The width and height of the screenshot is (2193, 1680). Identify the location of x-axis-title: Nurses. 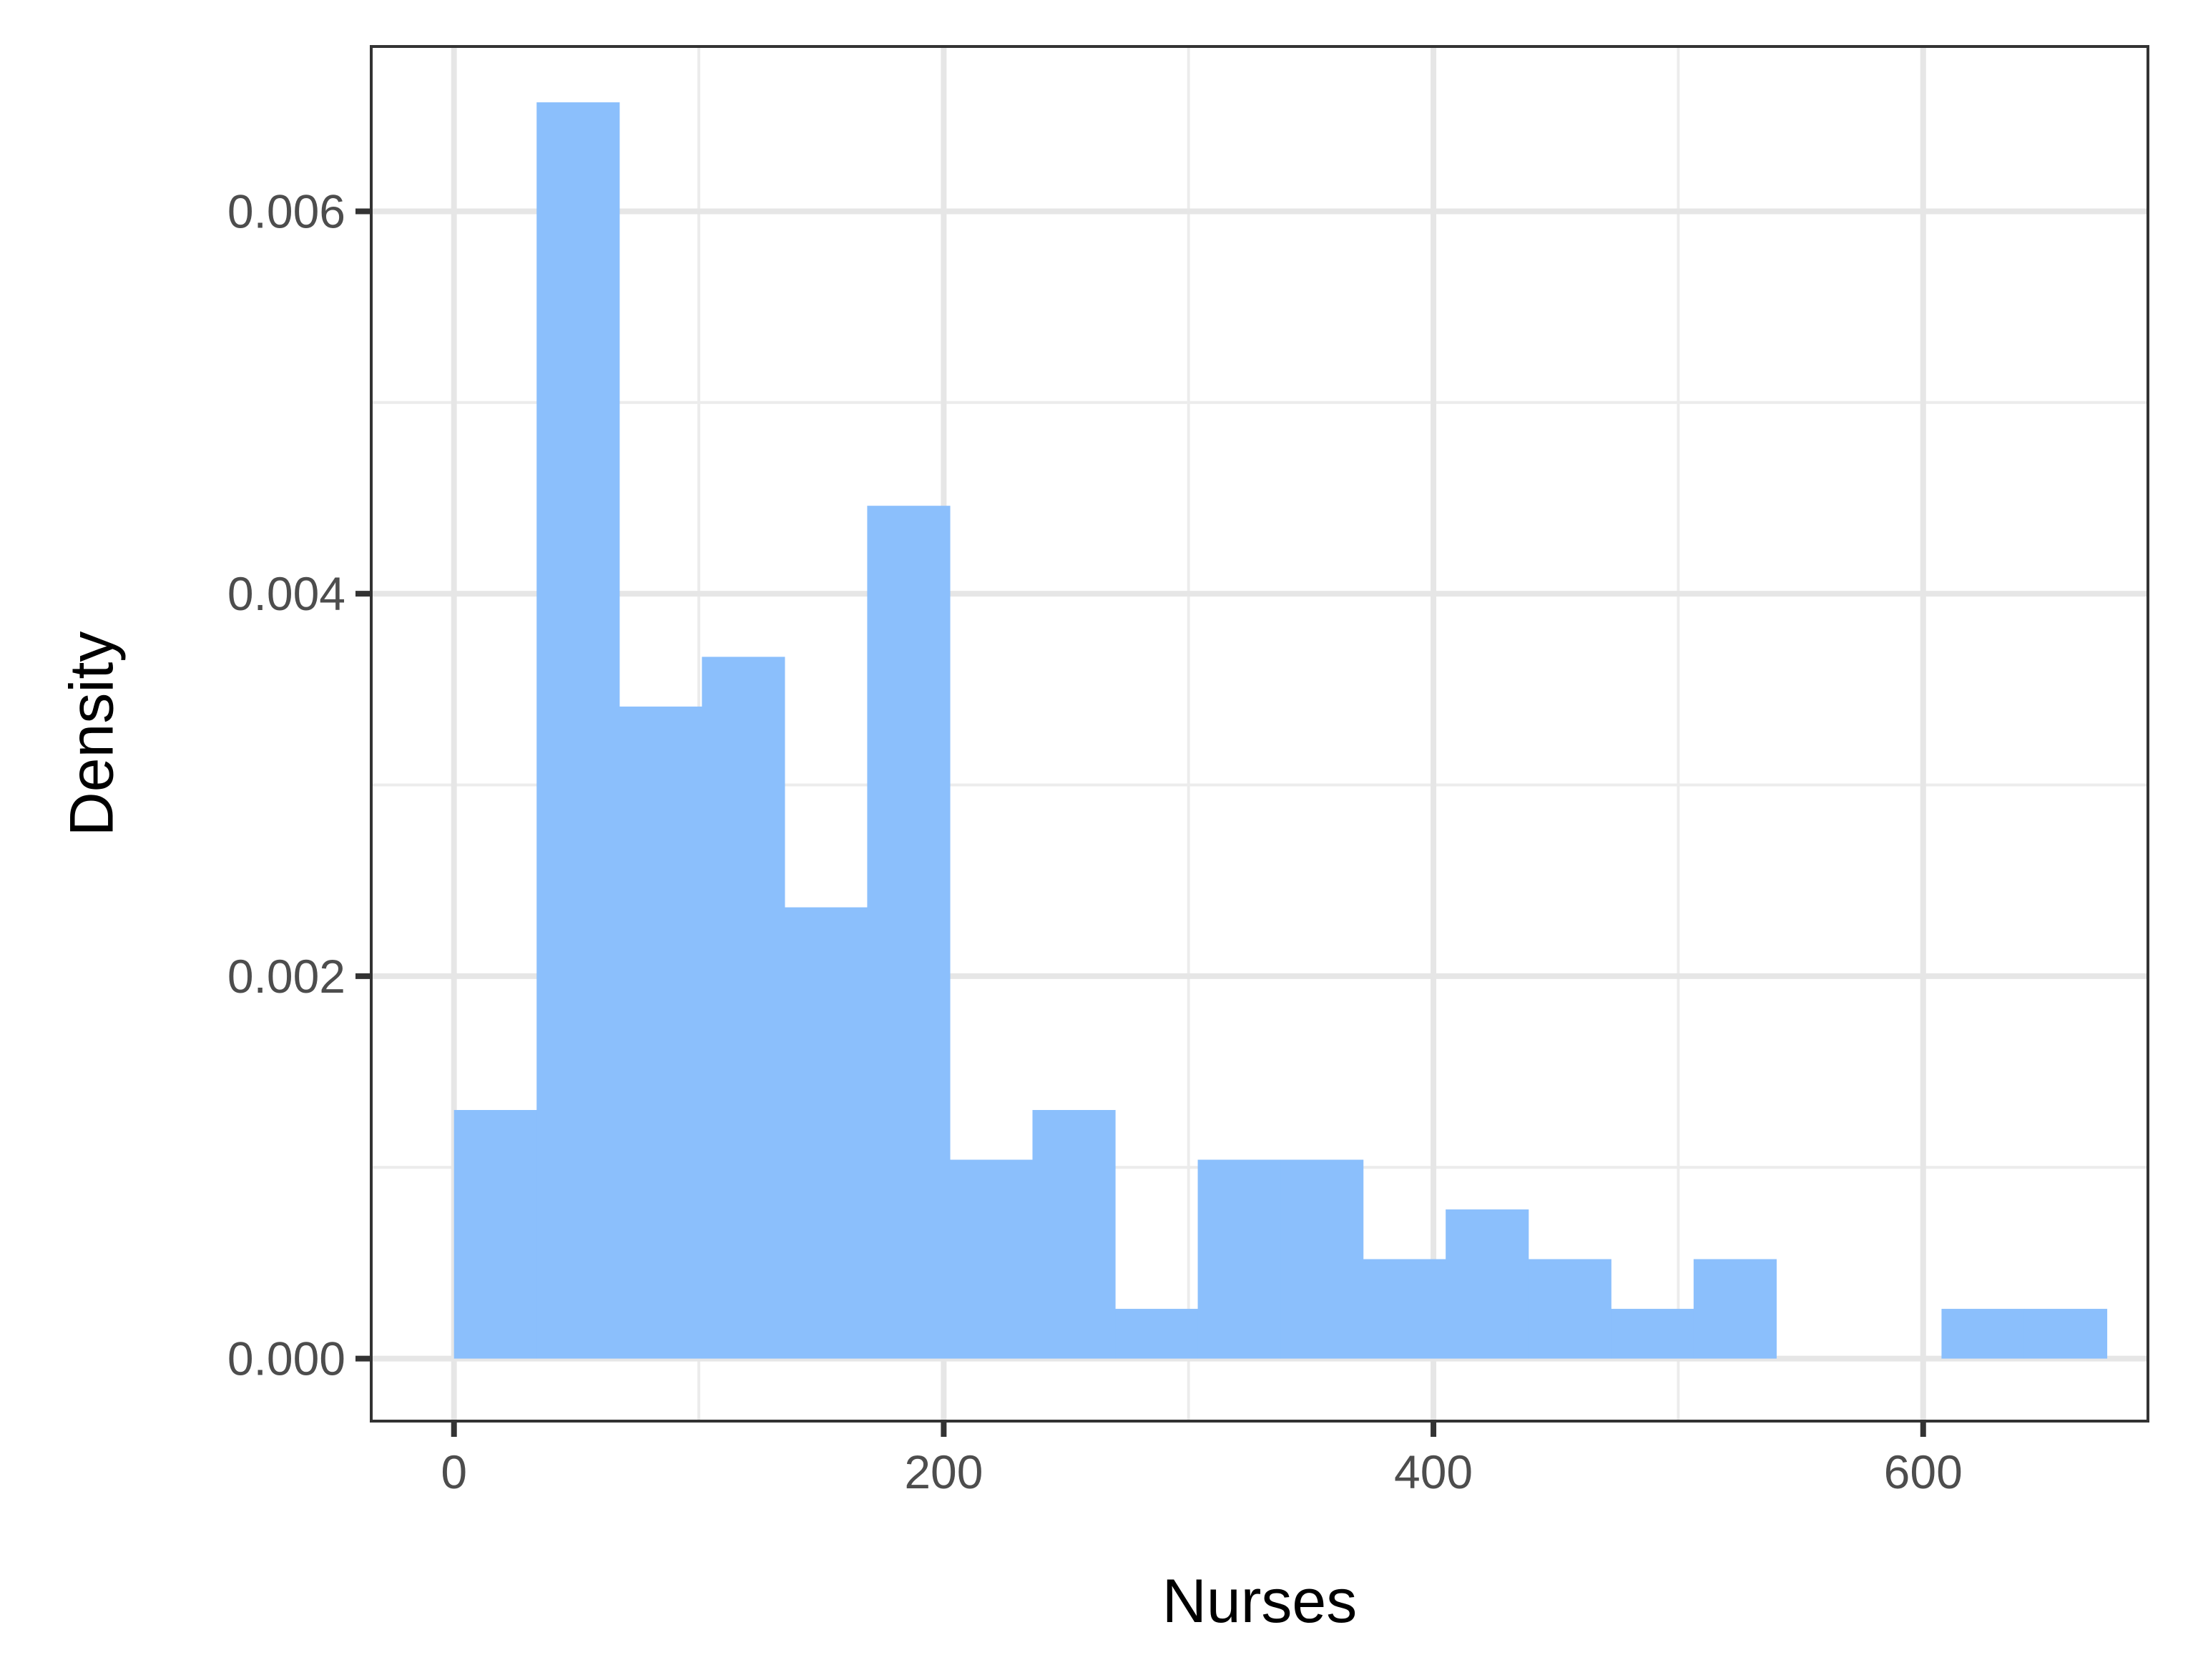
(1259, 1601).